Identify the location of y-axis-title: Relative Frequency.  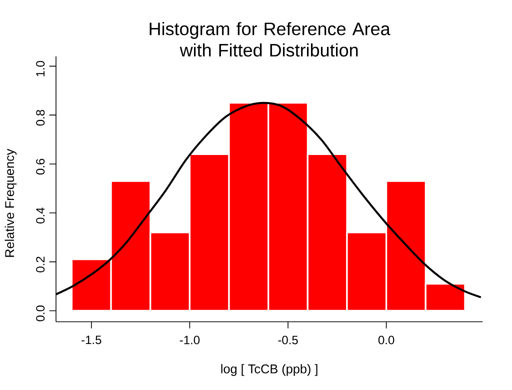
(10, 202).